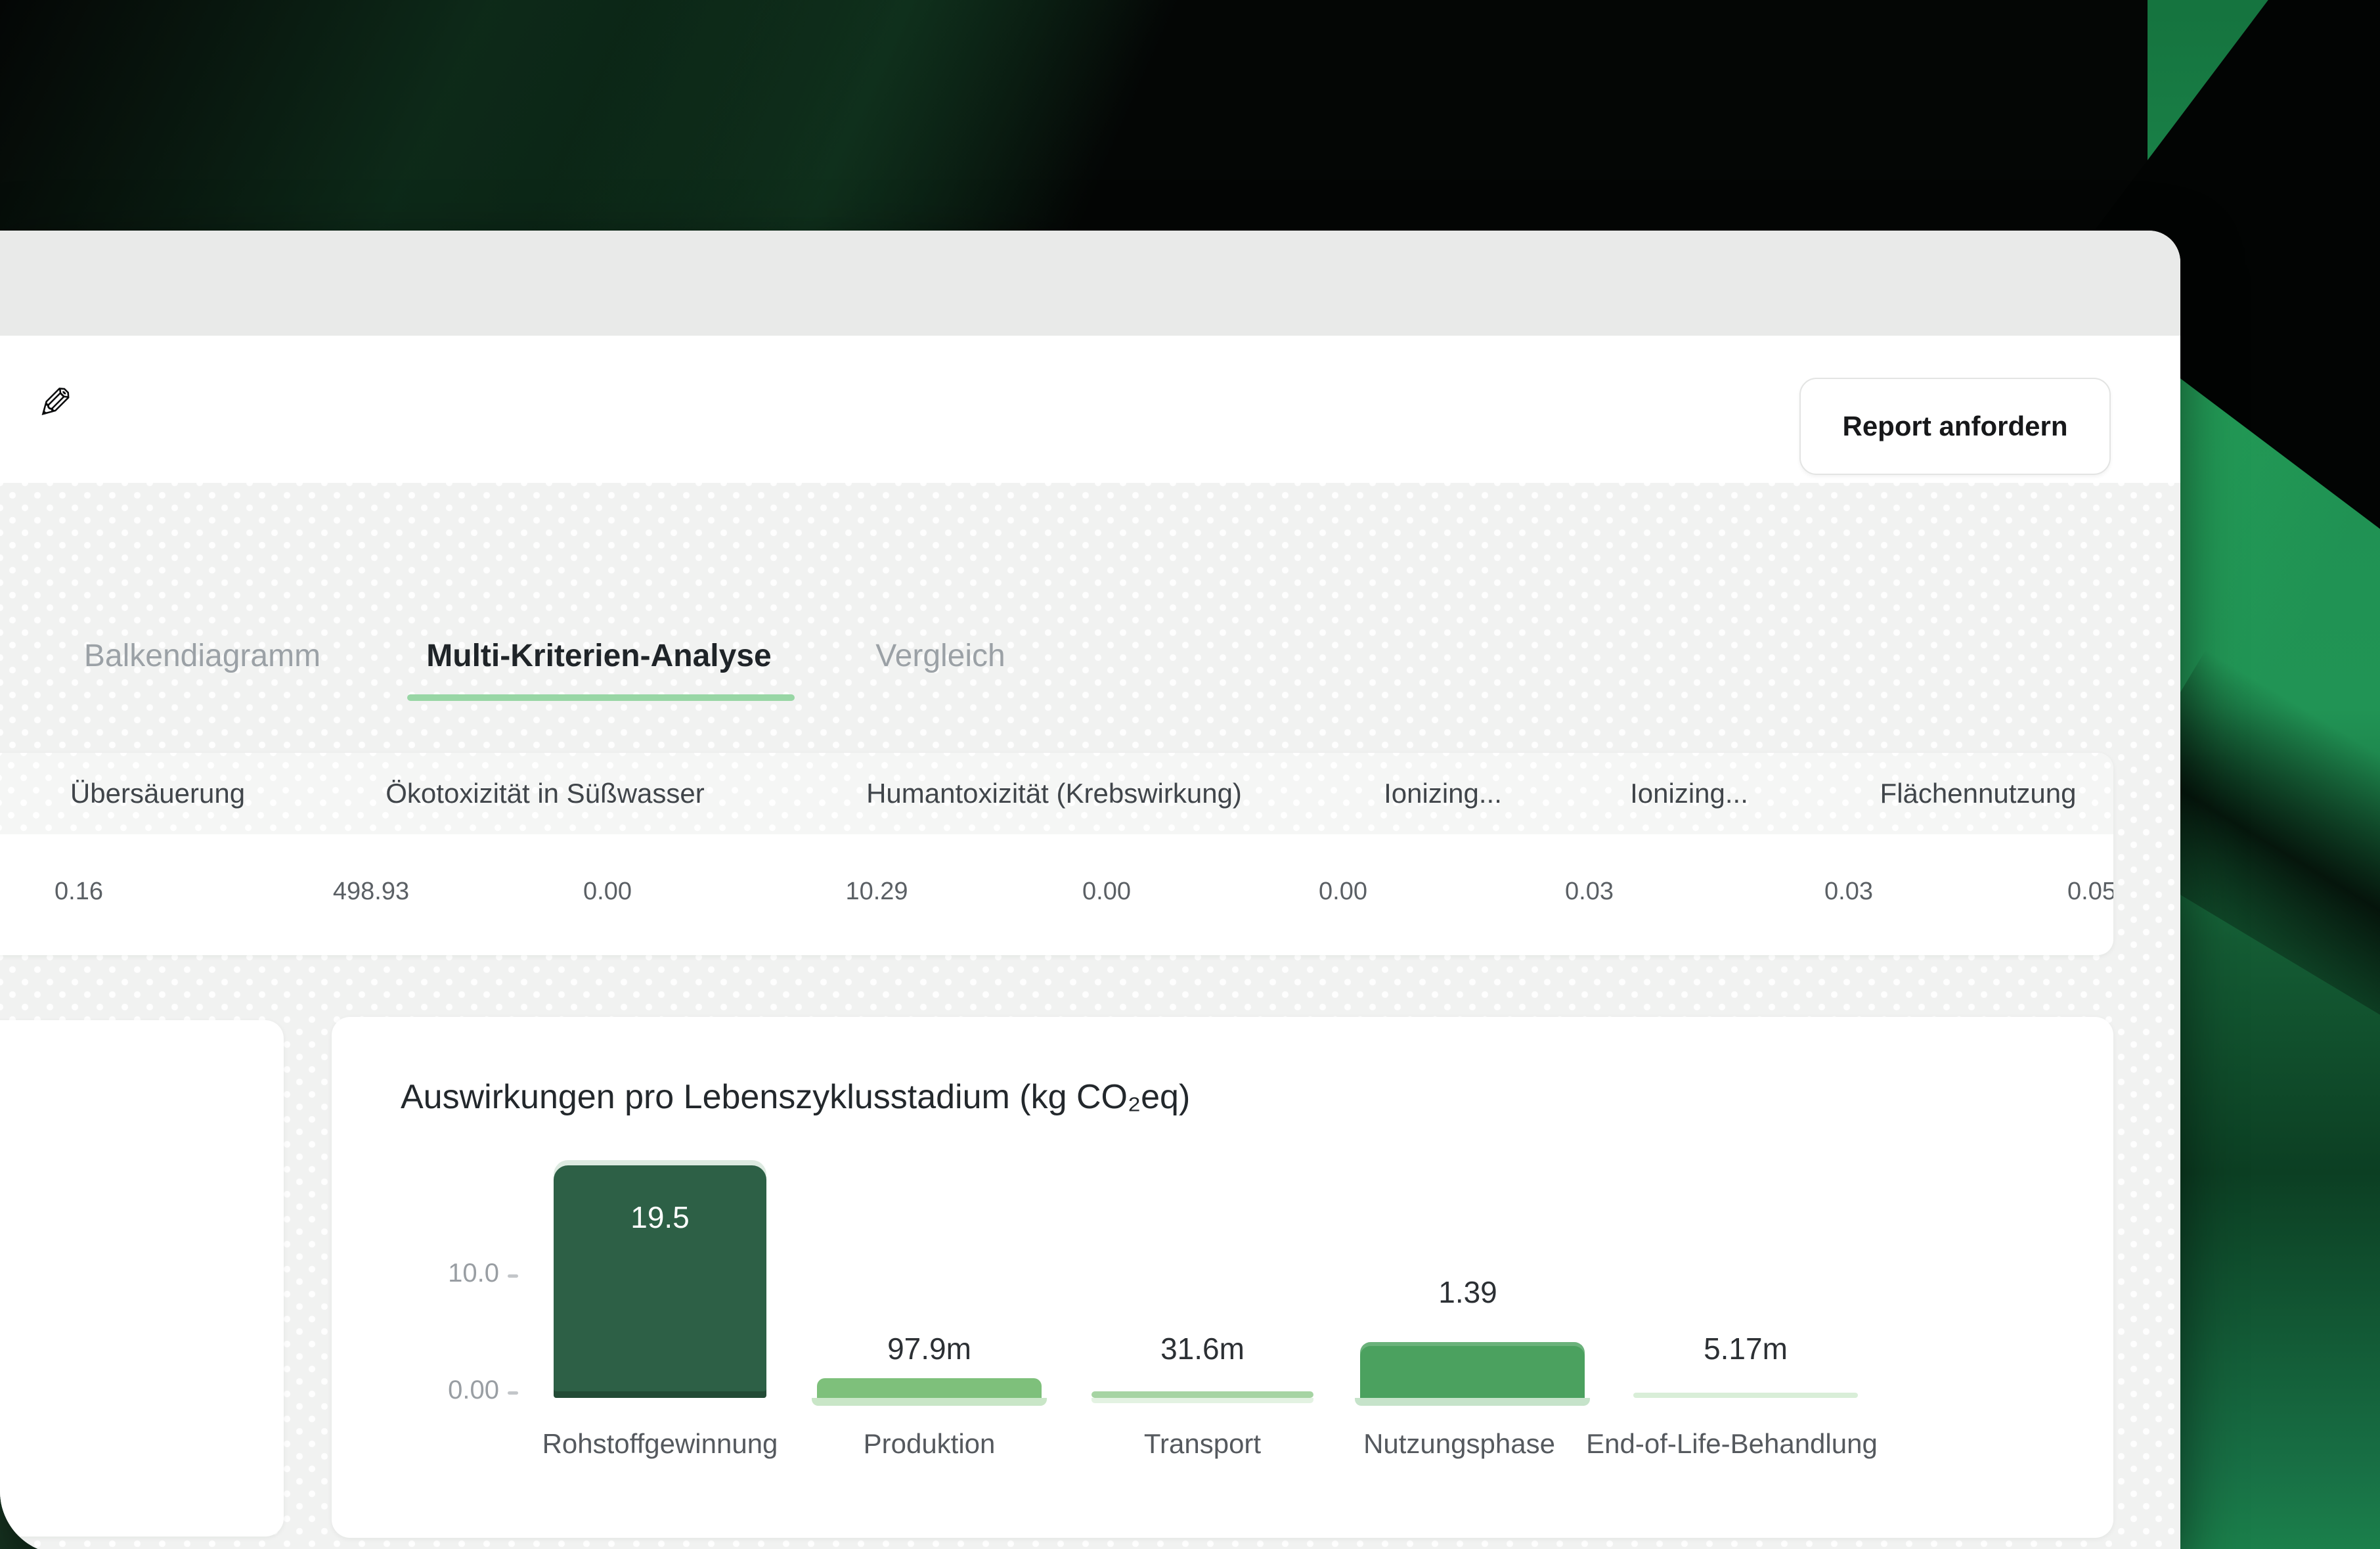 The height and width of the screenshot is (1549, 2380). Describe the element at coordinates (1472, 1370) in the screenshot. I see `bar-nutzungsphase` at that location.